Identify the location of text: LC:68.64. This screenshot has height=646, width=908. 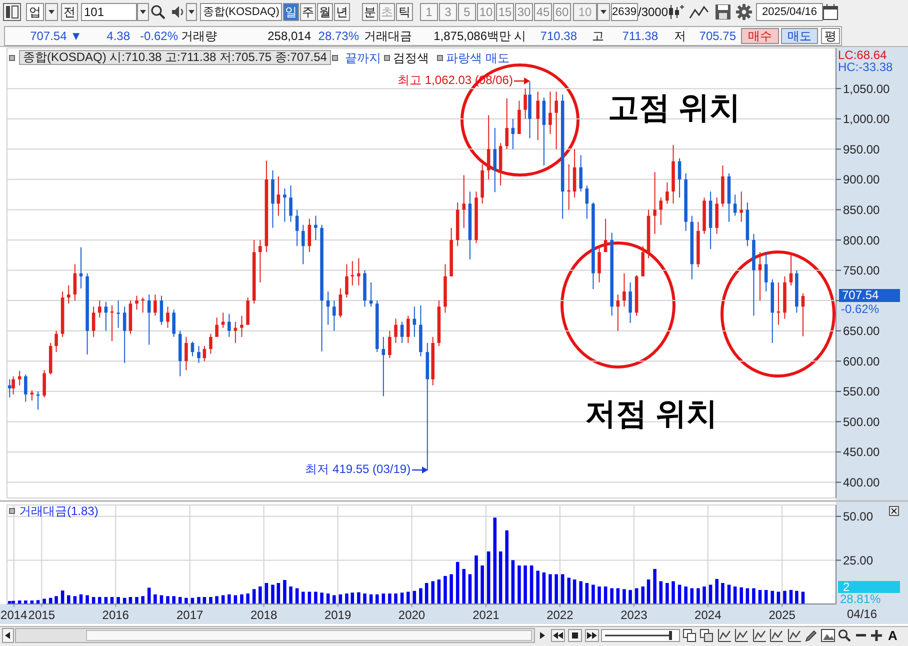
(862, 55).